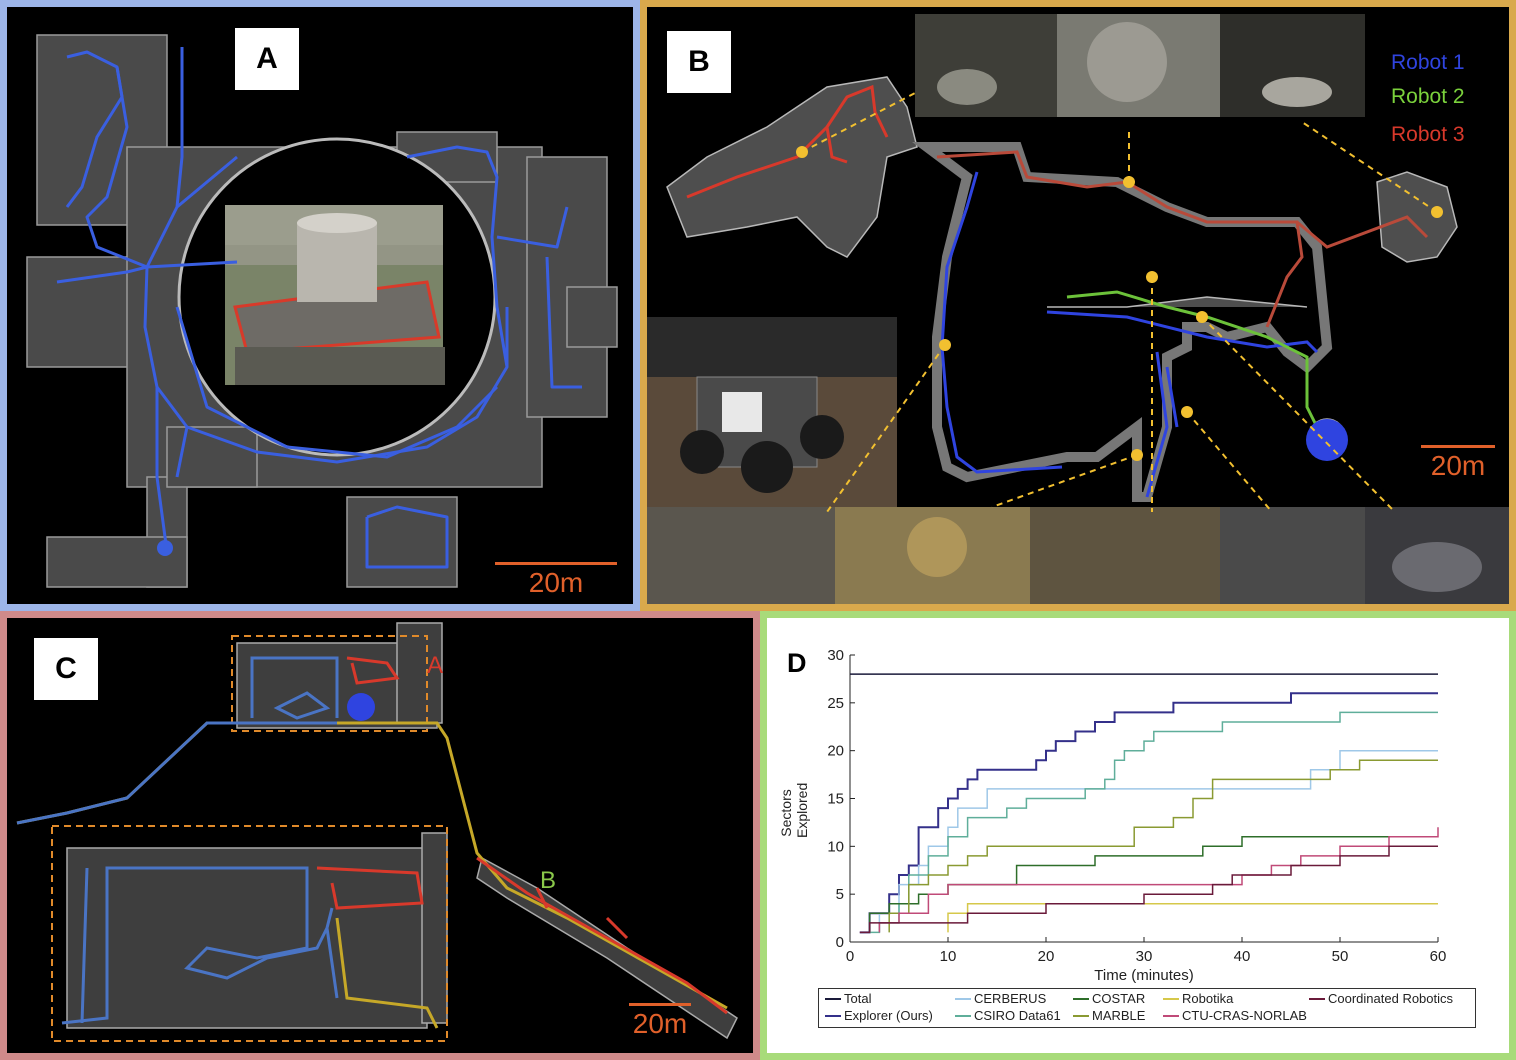 The width and height of the screenshot is (1516, 1060). Describe the element at coordinates (1119, 1015) in the screenshot. I see `legend-label: MARBLE` at that location.